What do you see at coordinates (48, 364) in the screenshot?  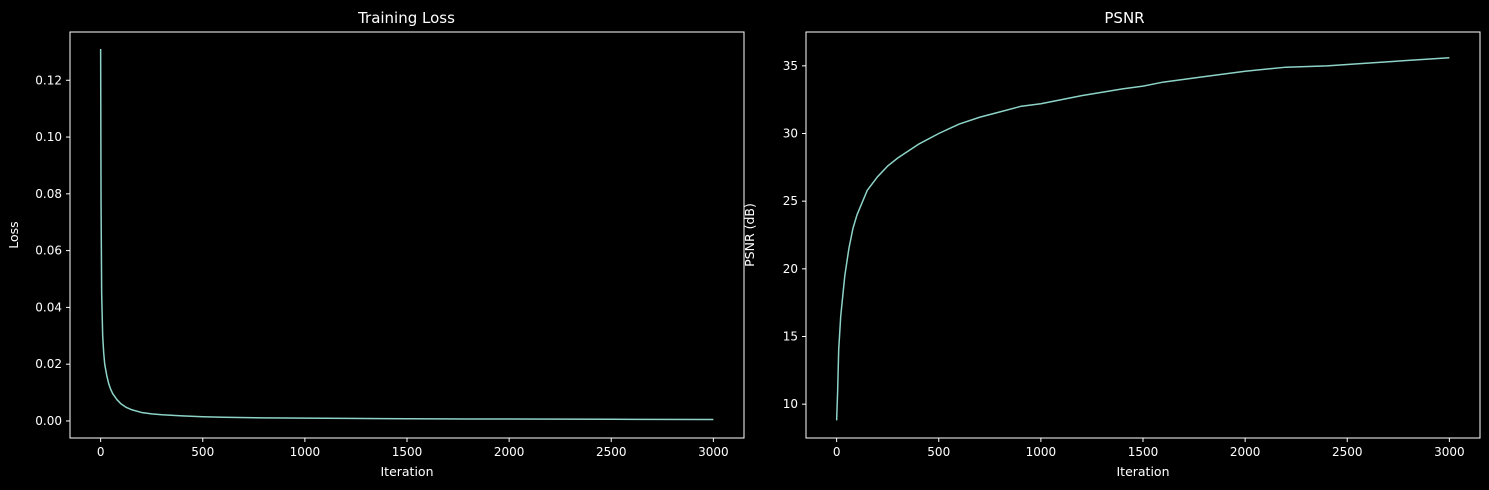 I see `y-tick-label: 0.02` at bounding box center [48, 364].